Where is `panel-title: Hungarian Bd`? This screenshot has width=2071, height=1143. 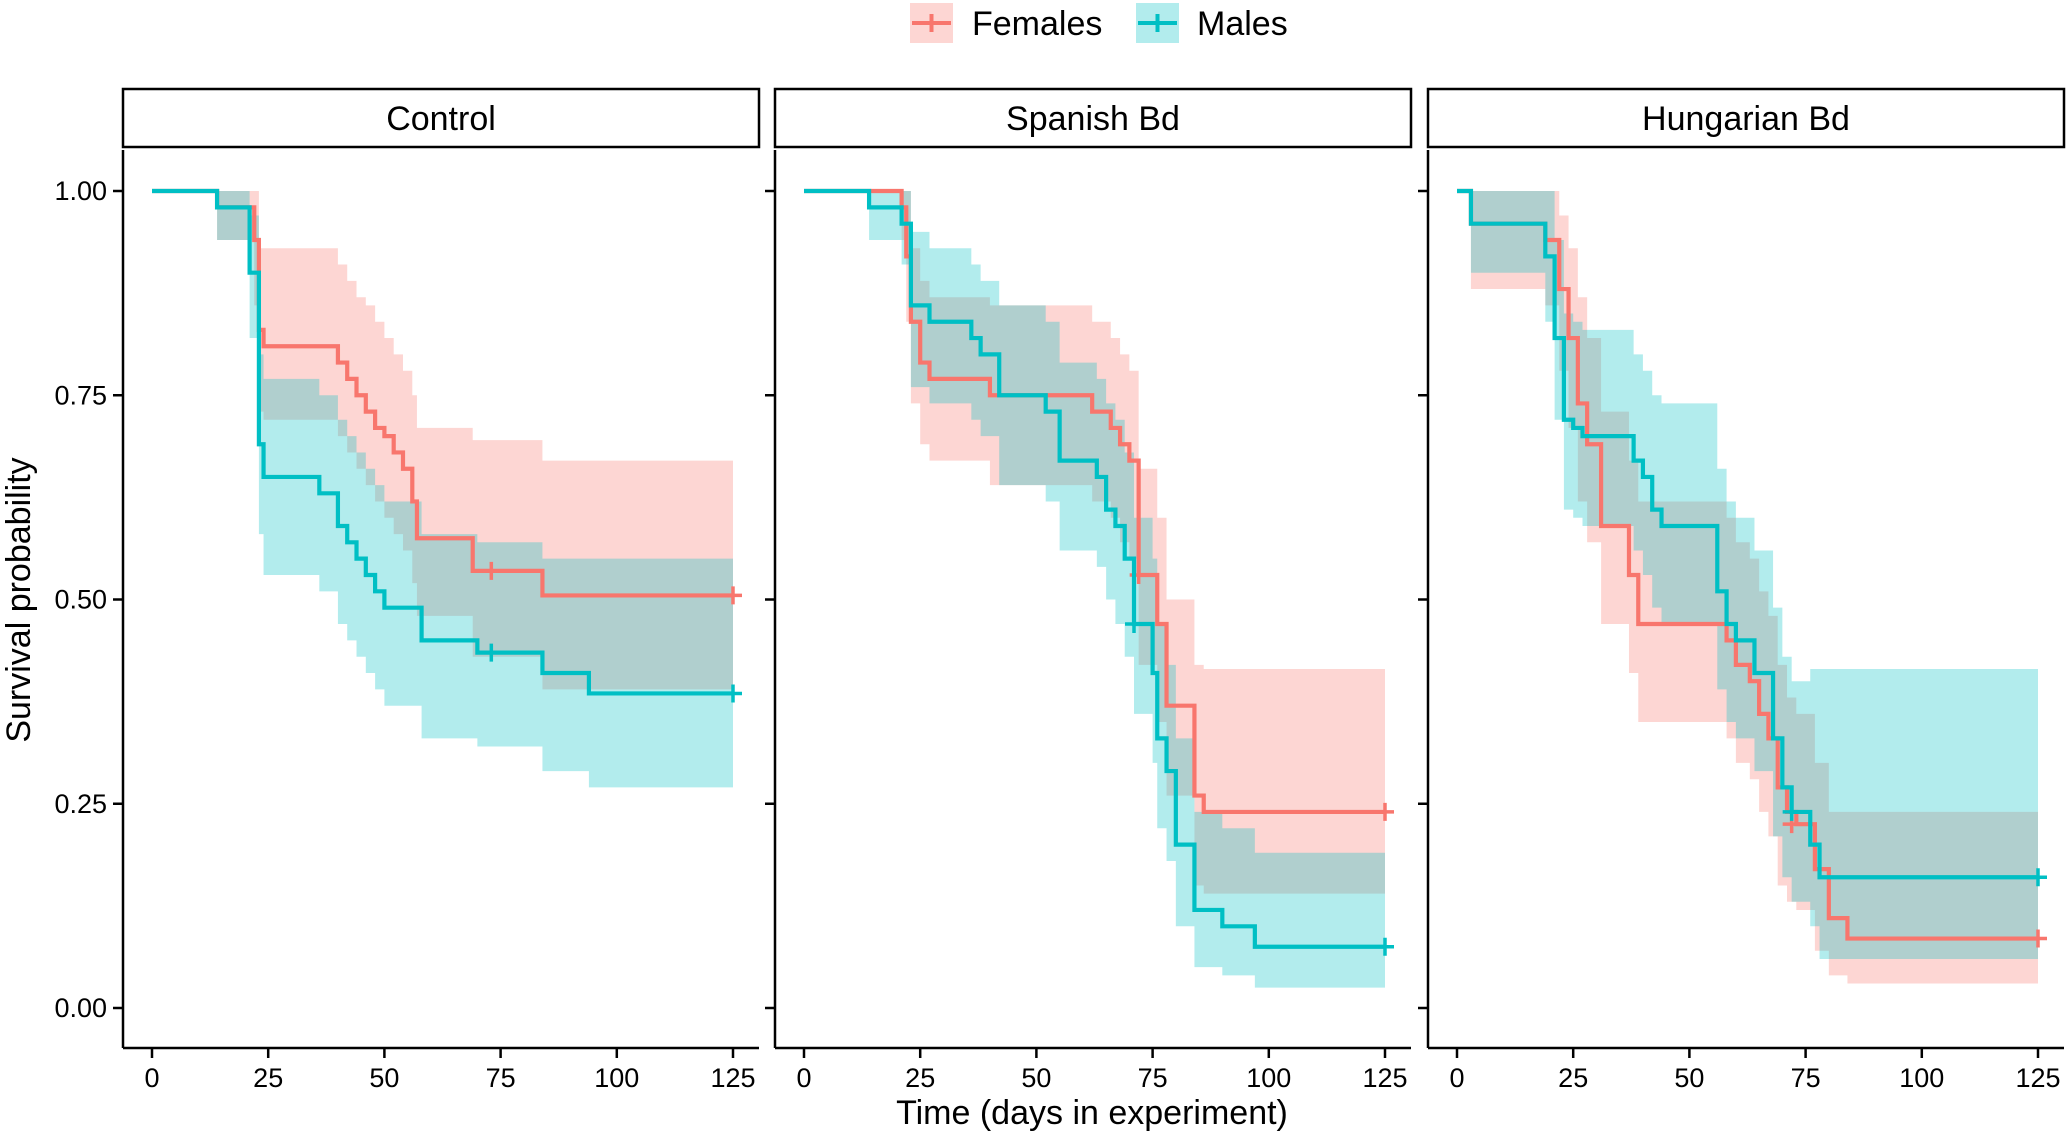 panel-title: Hungarian Bd is located at coordinates (1746, 119).